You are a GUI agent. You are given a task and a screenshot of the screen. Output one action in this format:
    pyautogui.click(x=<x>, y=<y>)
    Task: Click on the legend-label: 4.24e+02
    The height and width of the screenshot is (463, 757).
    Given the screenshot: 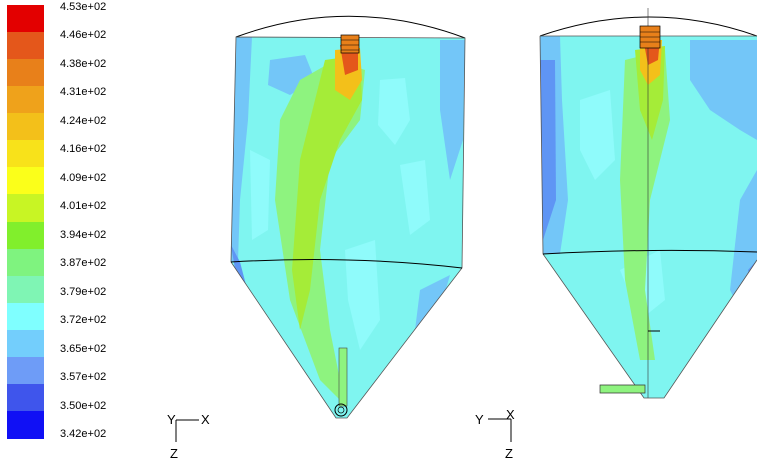 What is the action you would take?
    pyautogui.click(x=83, y=121)
    